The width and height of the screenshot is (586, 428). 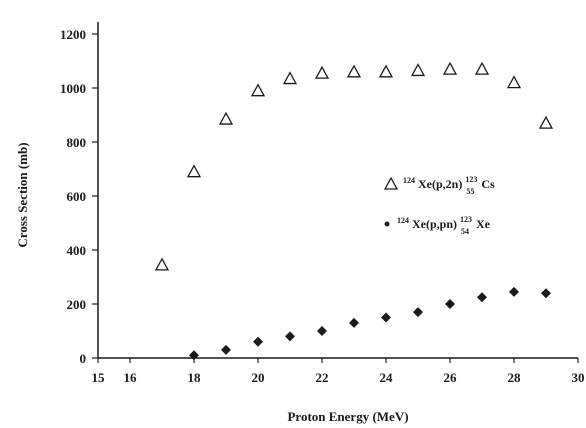 What do you see at coordinates (195, 377) in the screenshot?
I see `x-tick-label: 18` at bounding box center [195, 377].